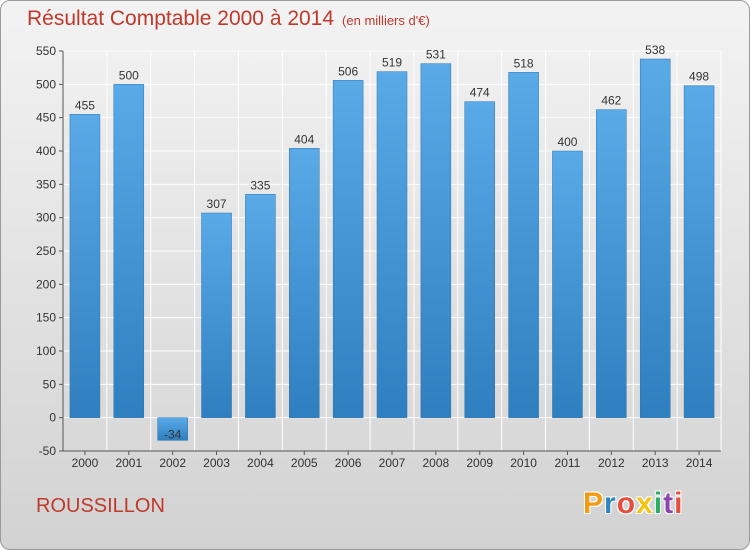  I want to click on value-label: 500, so click(129, 75).